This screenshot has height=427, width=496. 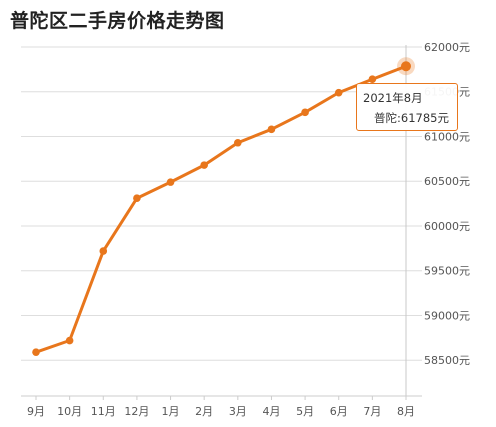 What do you see at coordinates (393, 98) in the screenshot?
I see `tooltip-date: 2021年8月` at bounding box center [393, 98].